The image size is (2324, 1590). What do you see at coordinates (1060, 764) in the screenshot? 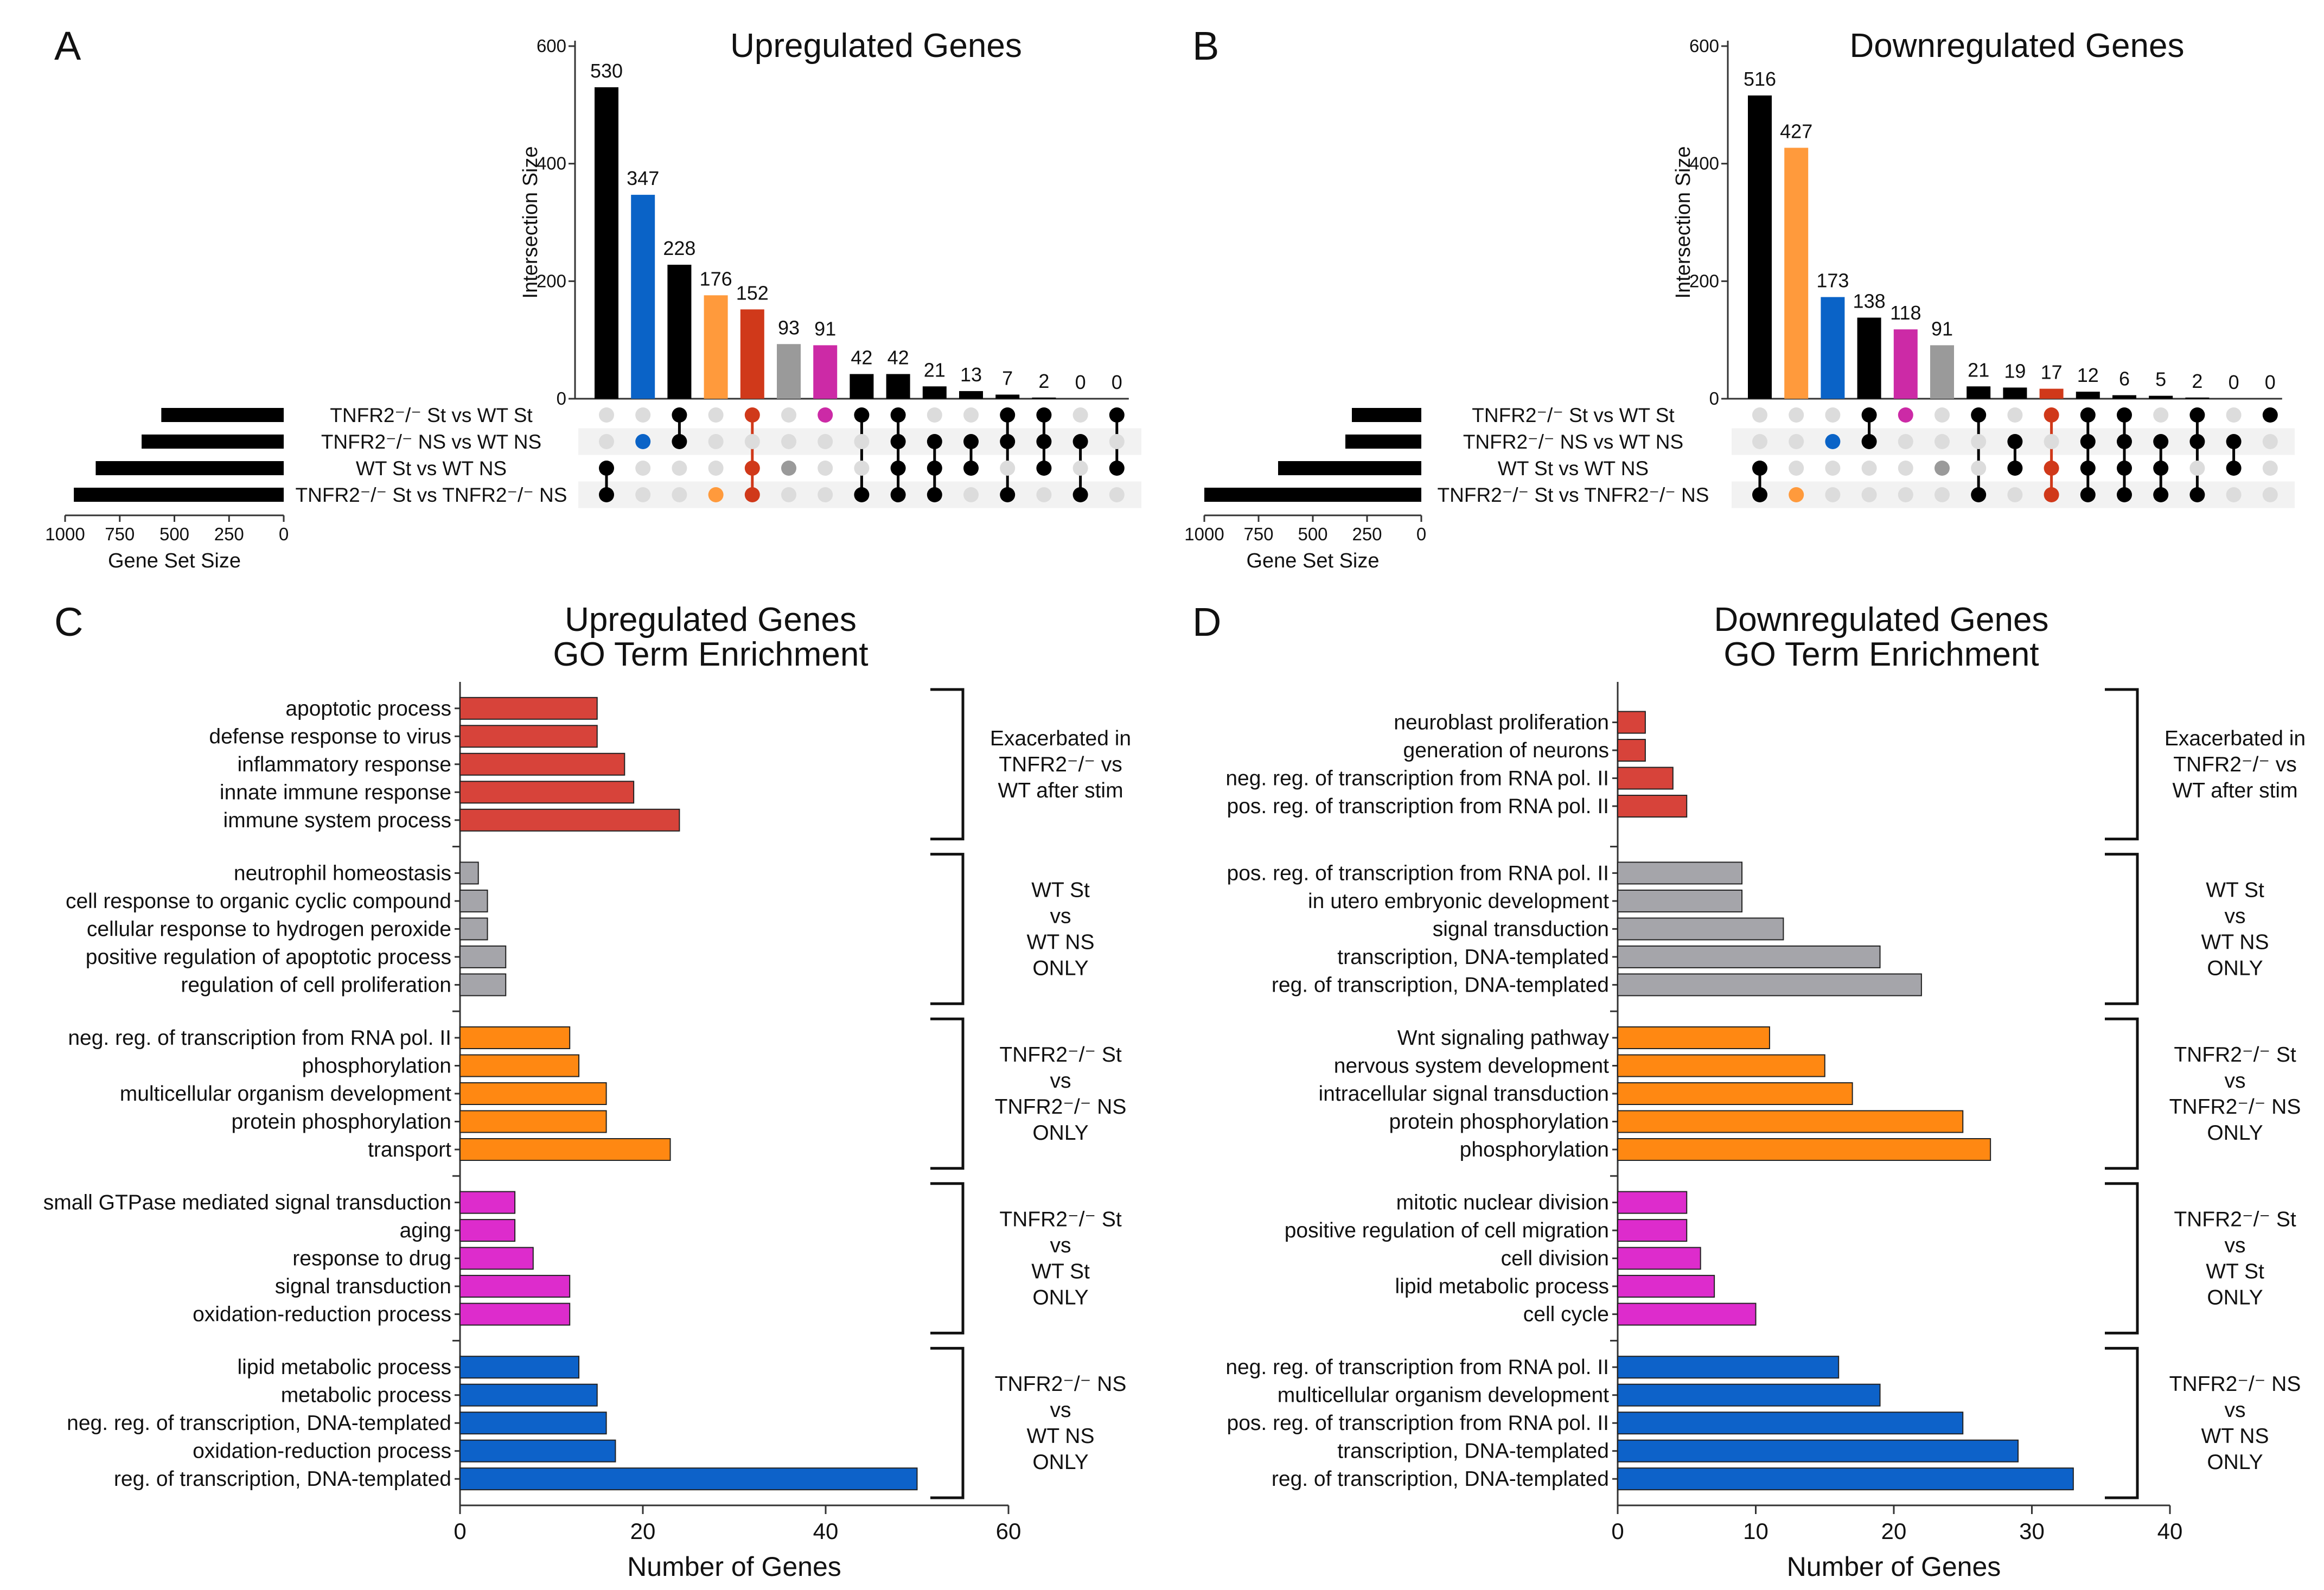
I see `group-label: TNFR2⁻/⁻ vs` at bounding box center [1060, 764].